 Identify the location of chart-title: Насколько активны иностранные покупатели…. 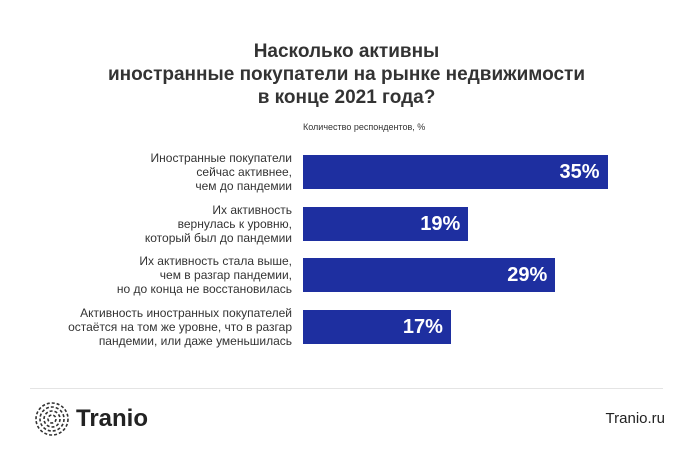
(346, 74).